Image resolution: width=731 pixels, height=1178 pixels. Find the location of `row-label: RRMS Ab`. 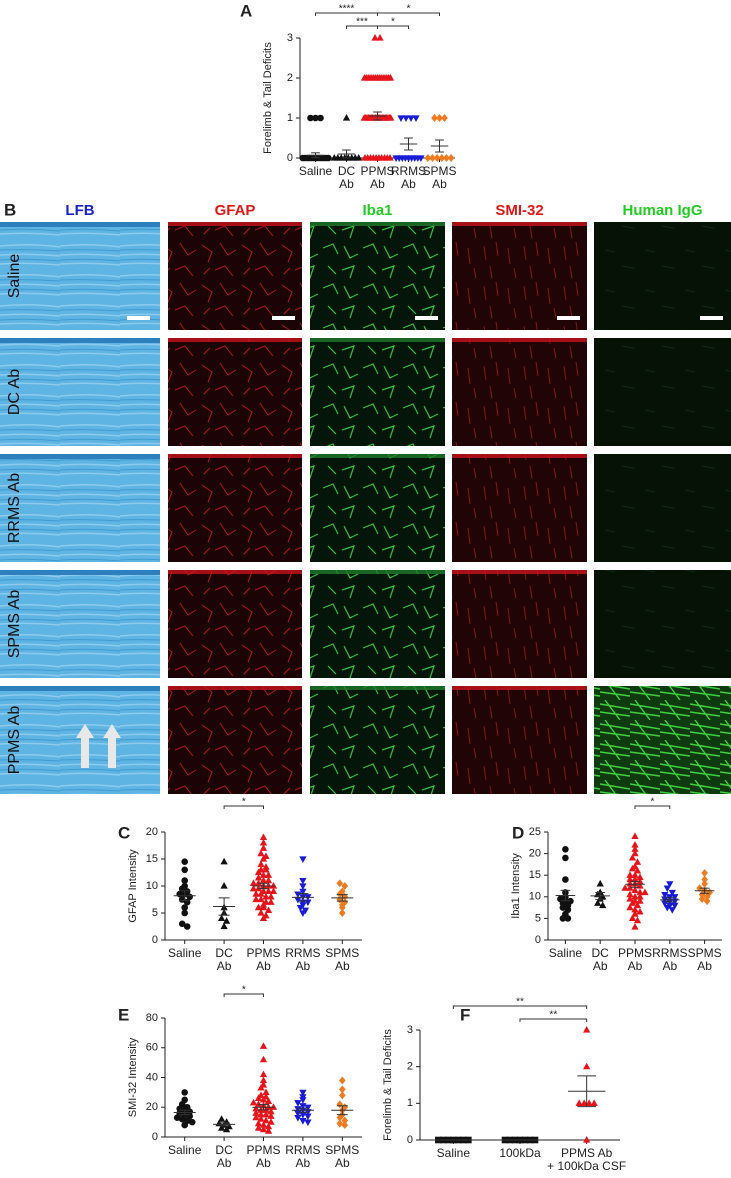

row-label: RRMS Ab is located at coordinates (14, 508).